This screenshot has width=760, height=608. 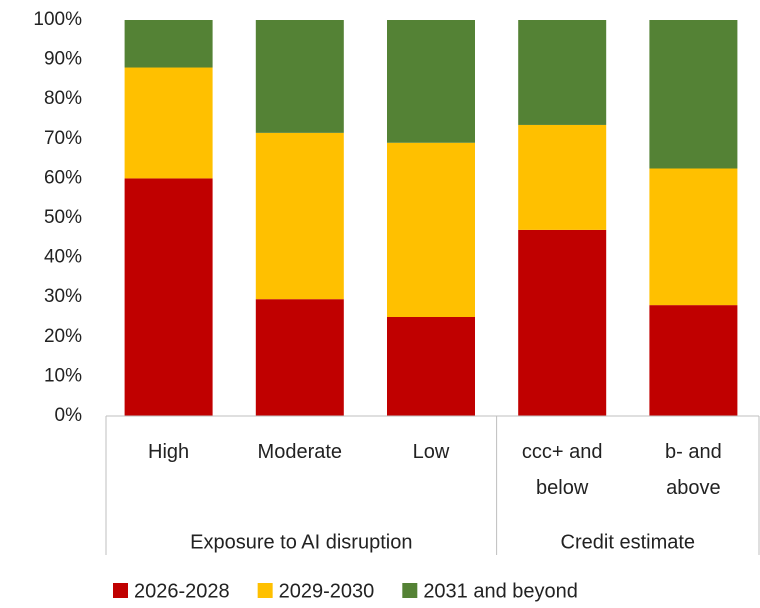 I want to click on x-tick-label: ccc+ and below, so click(x=562, y=470).